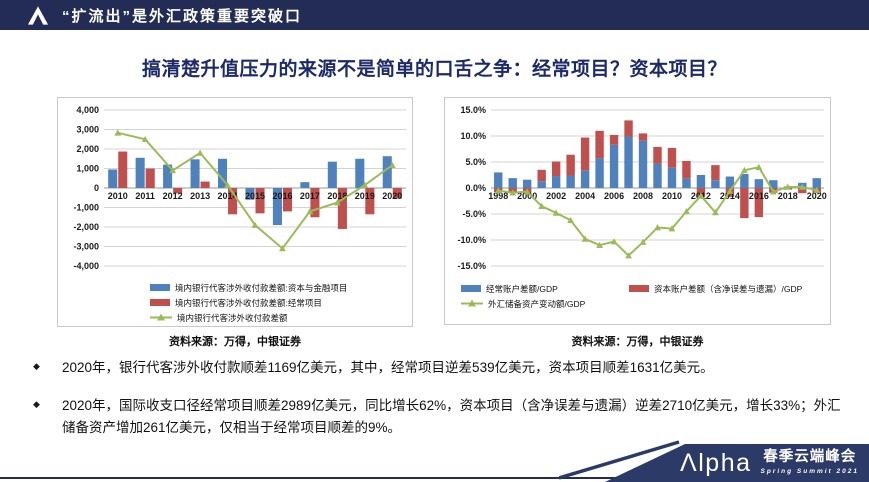 This screenshot has height=482, width=869. What do you see at coordinates (255, 196) in the screenshot?
I see `svg-text: 2015` at bounding box center [255, 196].